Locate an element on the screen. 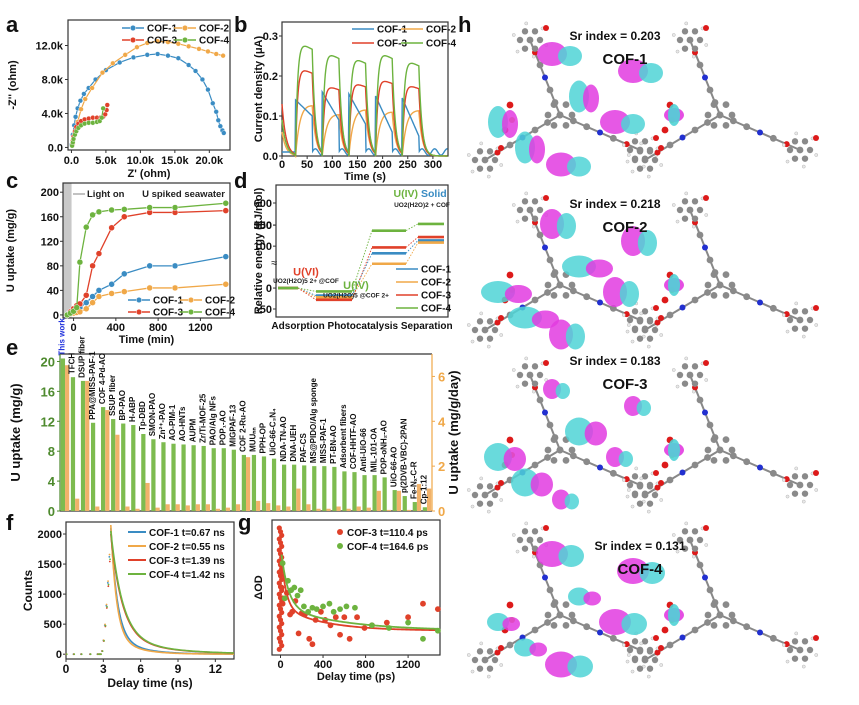 The height and width of the screenshot is (705, 859). category-label: Zn²⁺-PAO is located at coordinates (162, 421).